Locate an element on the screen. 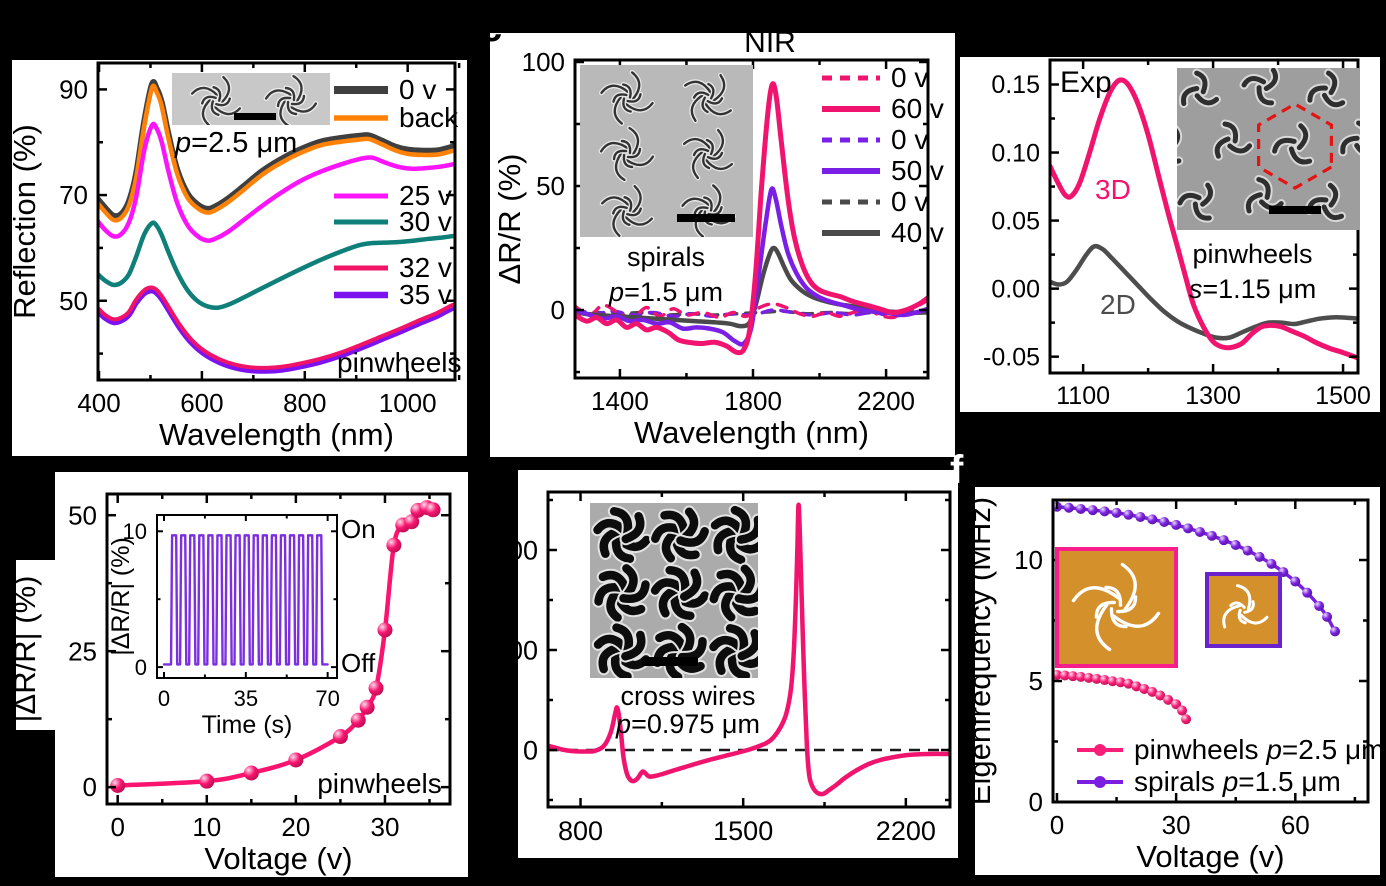 This screenshot has height=886, width=1386. legend-p-italic: p is located at coordinates (1274, 749).